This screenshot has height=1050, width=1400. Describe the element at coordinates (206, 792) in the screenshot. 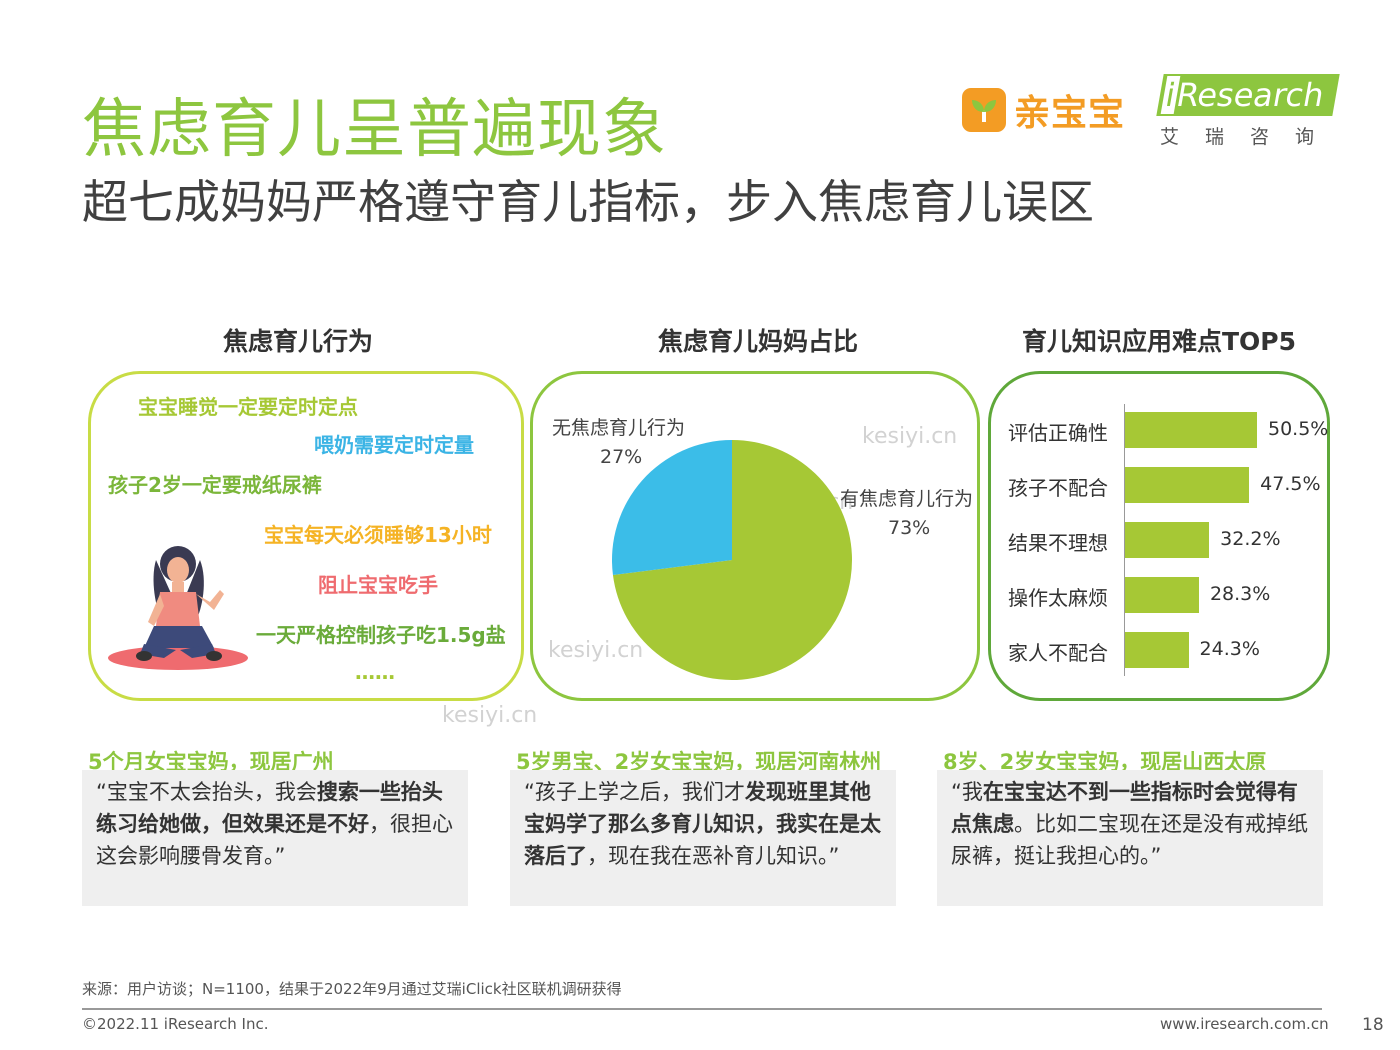

I see `quote-text: “宝宝不太会抬头，我会` at that location.